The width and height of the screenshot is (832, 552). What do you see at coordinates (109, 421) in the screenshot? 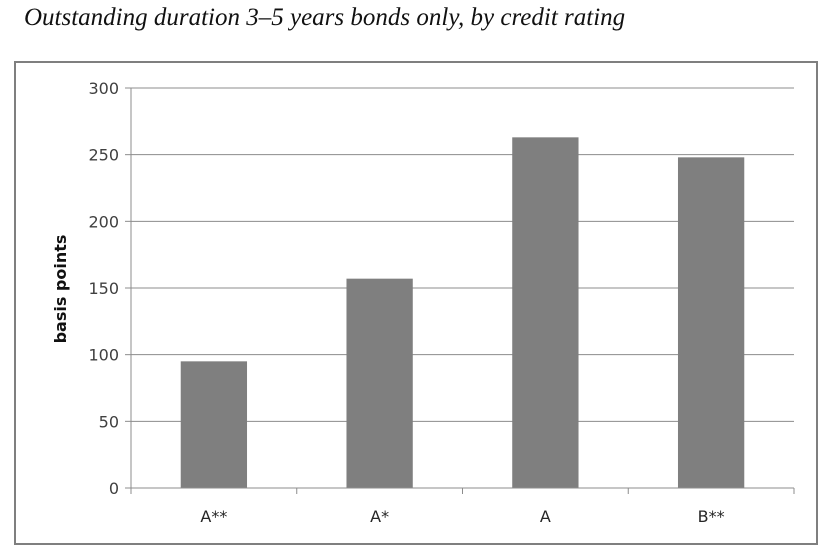
I see `y-tick-label: 50` at bounding box center [109, 421].